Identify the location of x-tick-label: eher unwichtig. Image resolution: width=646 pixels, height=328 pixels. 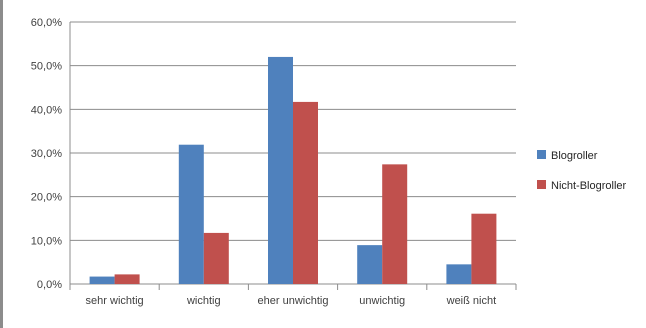
(293, 301).